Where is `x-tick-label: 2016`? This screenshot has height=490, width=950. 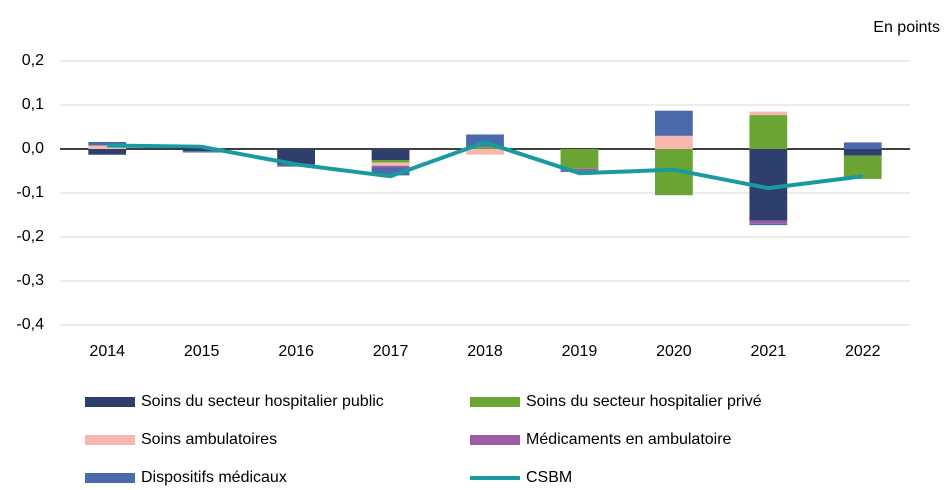
x-tick-label: 2016 is located at coordinates (296, 351).